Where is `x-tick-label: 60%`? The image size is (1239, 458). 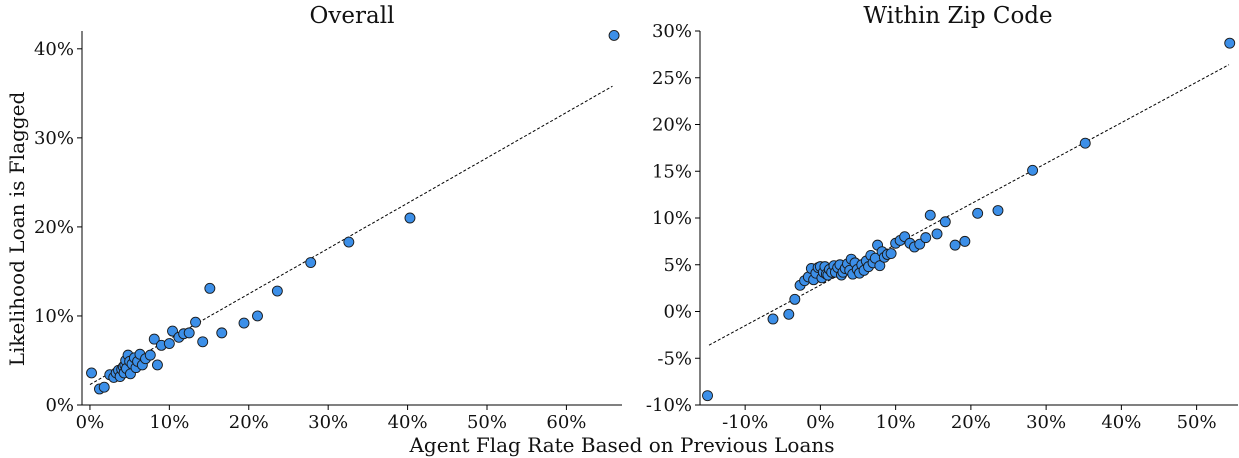
x-tick-label: 60% is located at coordinates (566, 422).